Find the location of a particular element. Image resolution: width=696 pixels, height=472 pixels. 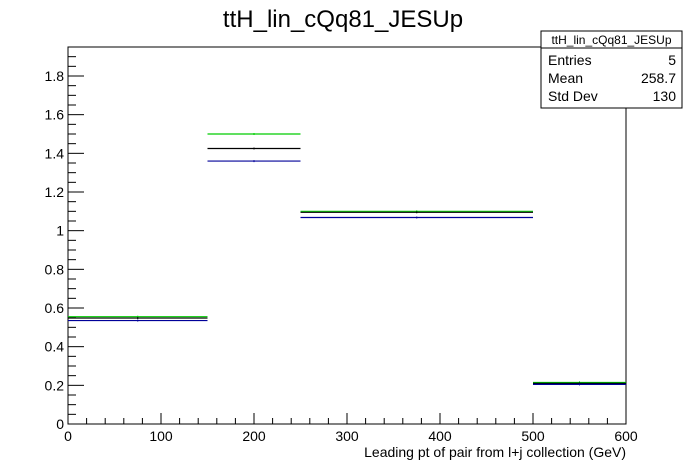

y-tick-label: 0.4 is located at coordinates (55, 347).